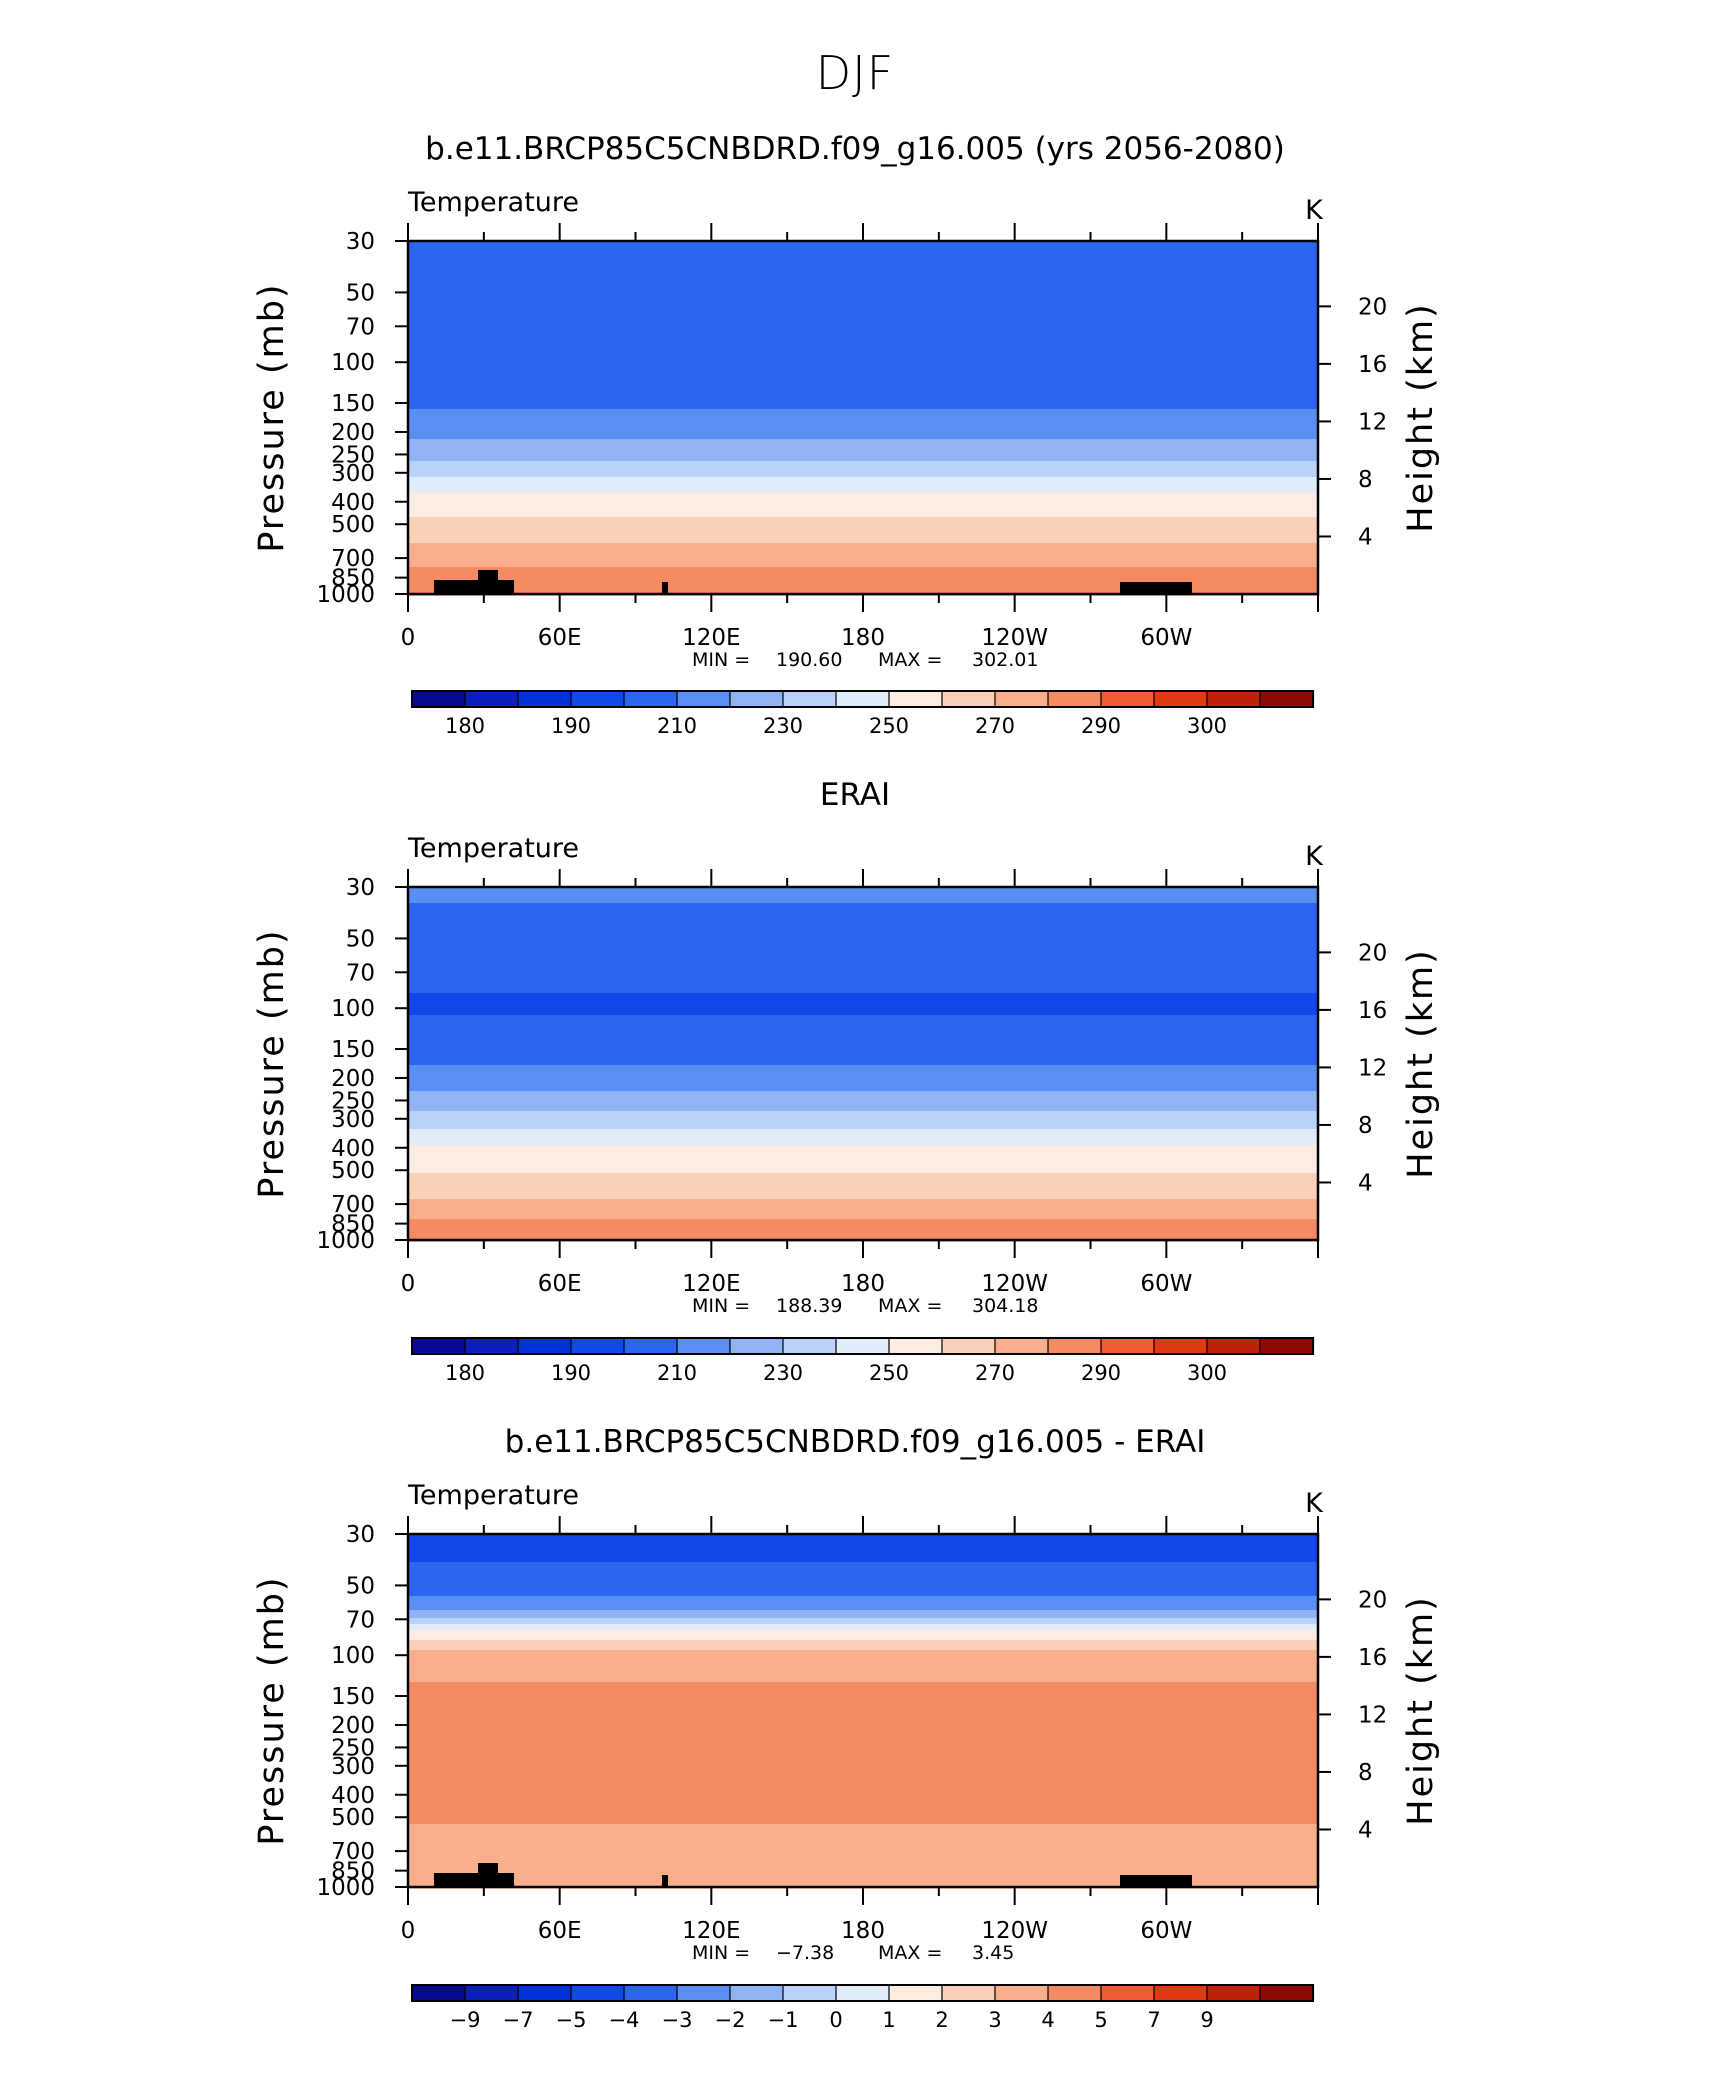 The image size is (1710, 2074). What do you see at coordinates (1379, 422) in the screenshot?
I see `y-axis-right: 20 16 12 8 4 Height (km)` at bounding box center [1379, 422].